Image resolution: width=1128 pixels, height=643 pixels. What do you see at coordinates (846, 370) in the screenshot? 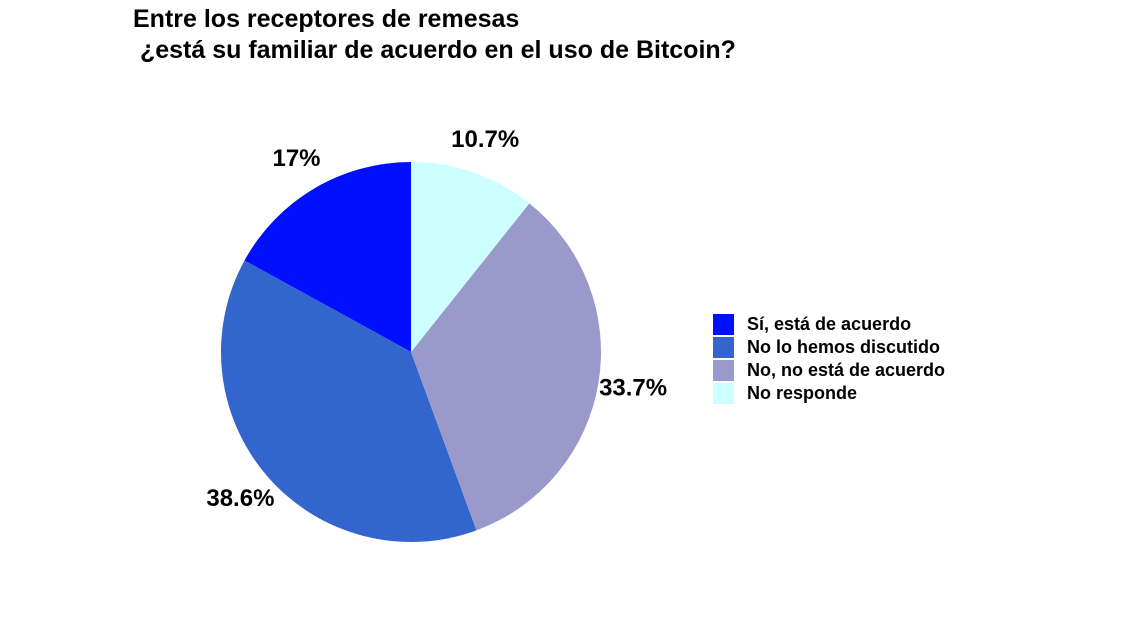
I see `legend-label: No, no está de acuerdo` at bounding box center [846, 370].